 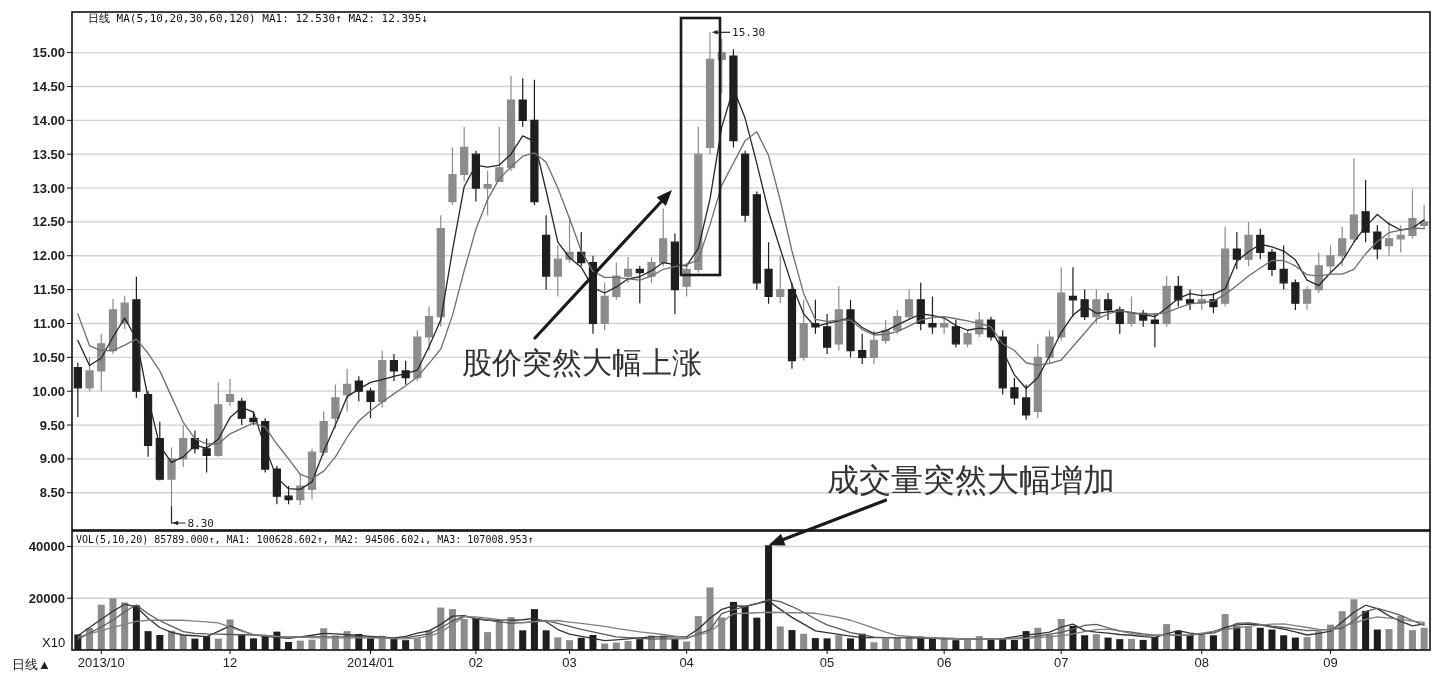 I want to click on chart-title: VOL(5,10,20) 85789.000↑, MA1: 100628.602↑, MA2: 94506.602↓, MA3: 107008.953↑, so click(x=305, y=539).